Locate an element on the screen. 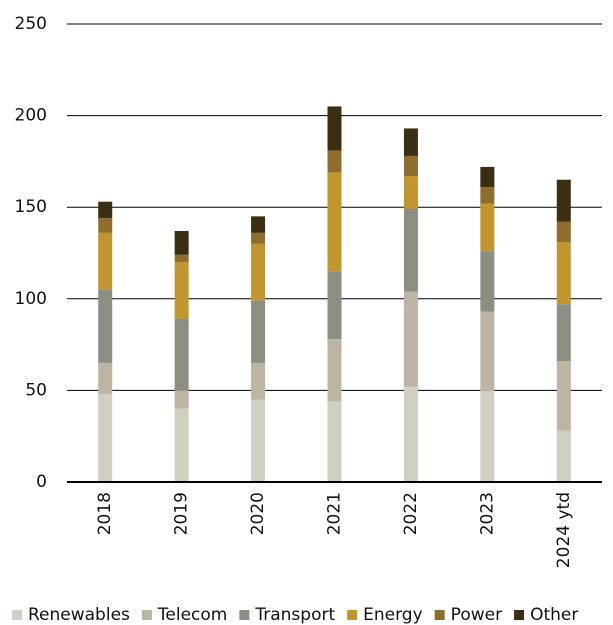 The height and width of the screenshot is (625, 613). x-tick-label: 2018 is located at coordinates (105, 513).